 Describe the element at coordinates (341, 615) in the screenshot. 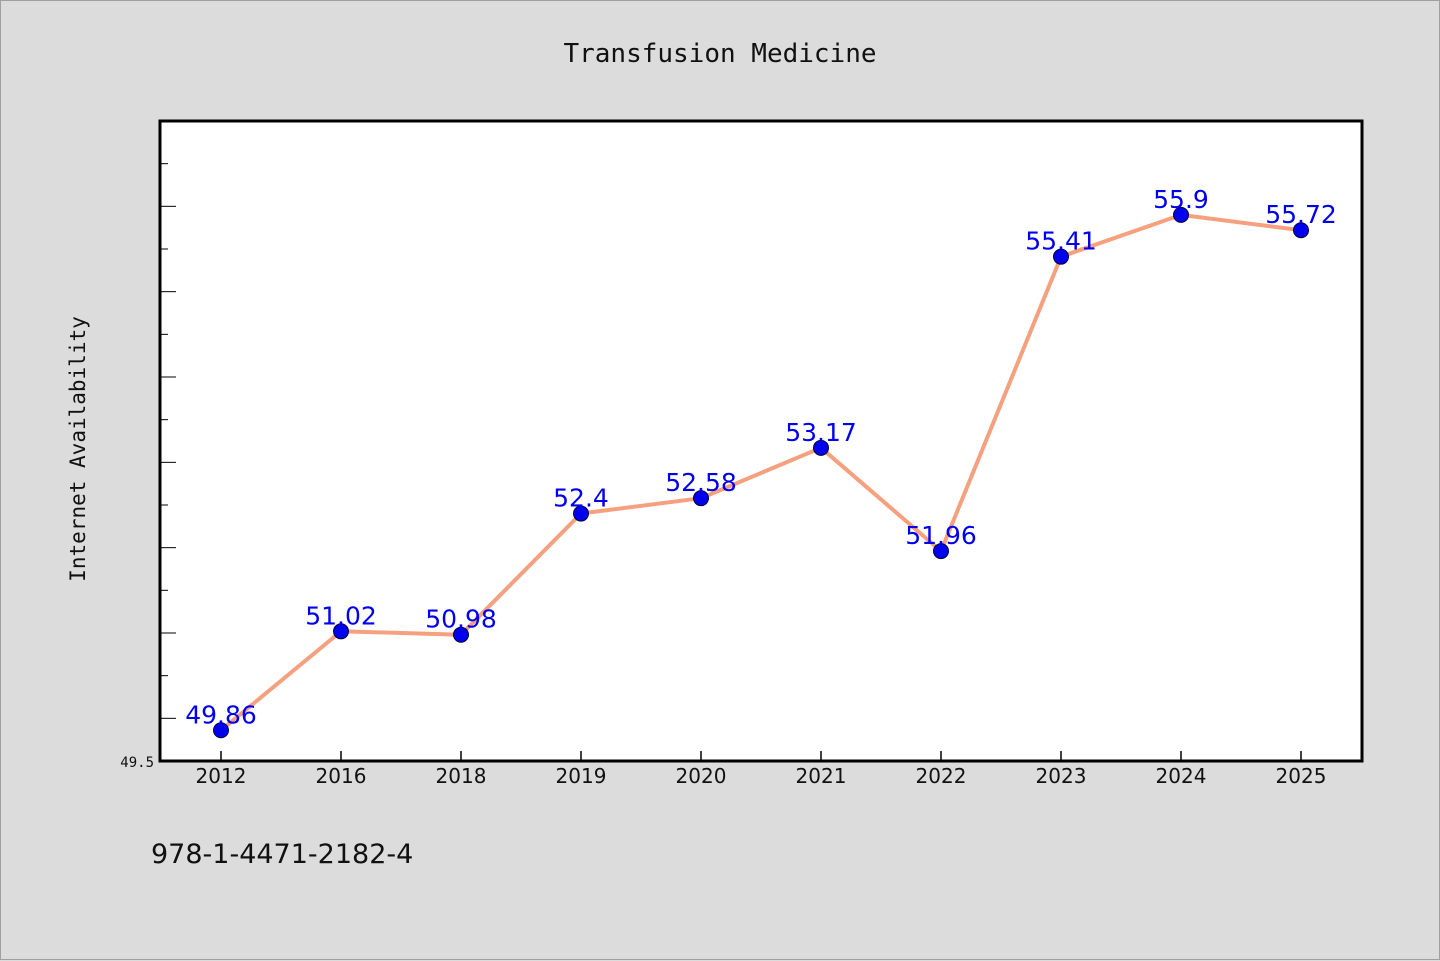

I see `data-label: 51.02` at that location.